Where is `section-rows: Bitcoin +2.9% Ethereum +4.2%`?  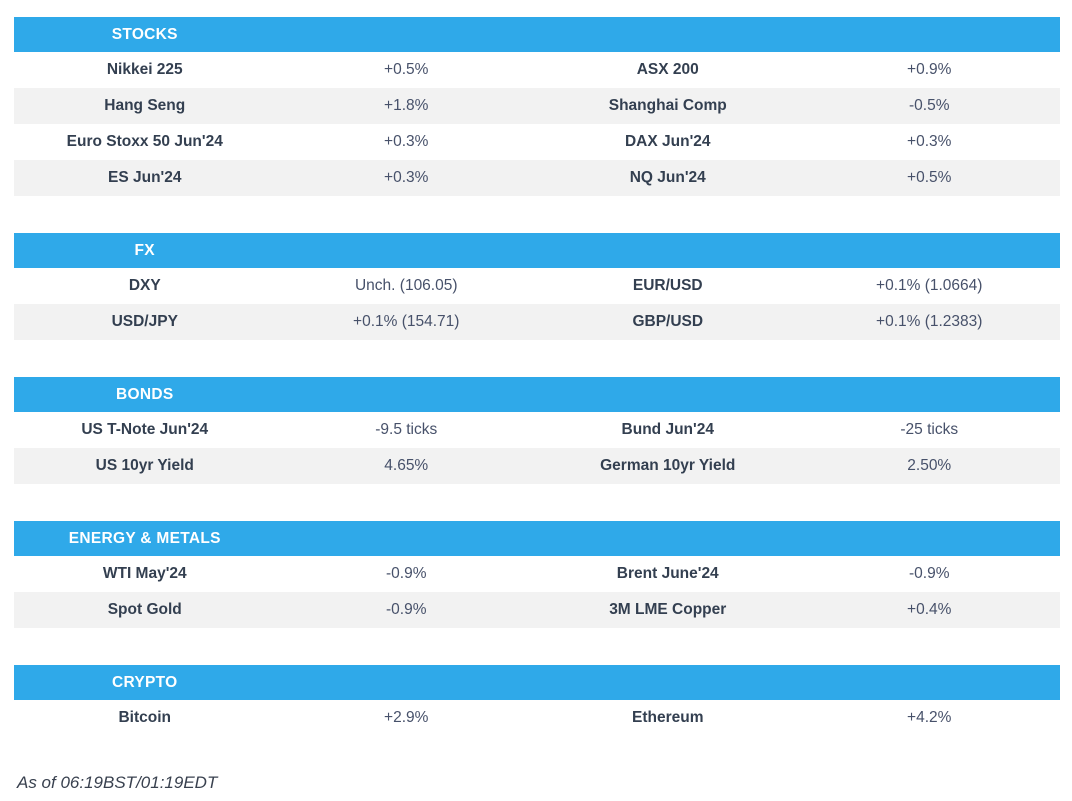 section-rows: Bitcoin +2.9% Ethereum +4.2% is located at coordinates (537, 718).